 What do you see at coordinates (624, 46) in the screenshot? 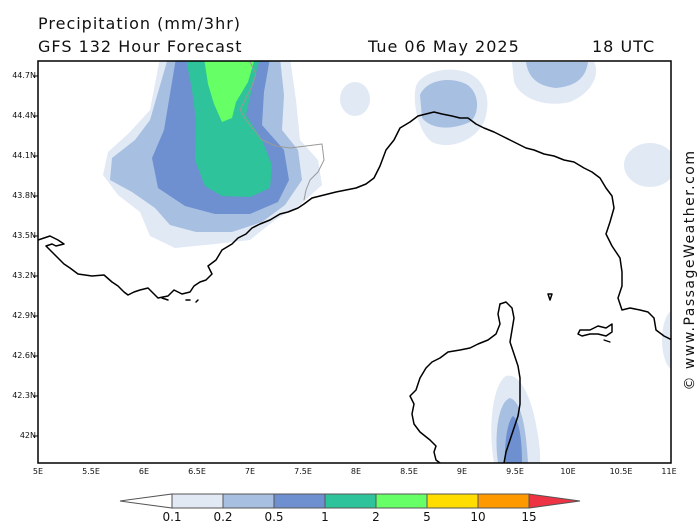
I see `forecast-time: 18 UTC` at bounding box center [624, 46].